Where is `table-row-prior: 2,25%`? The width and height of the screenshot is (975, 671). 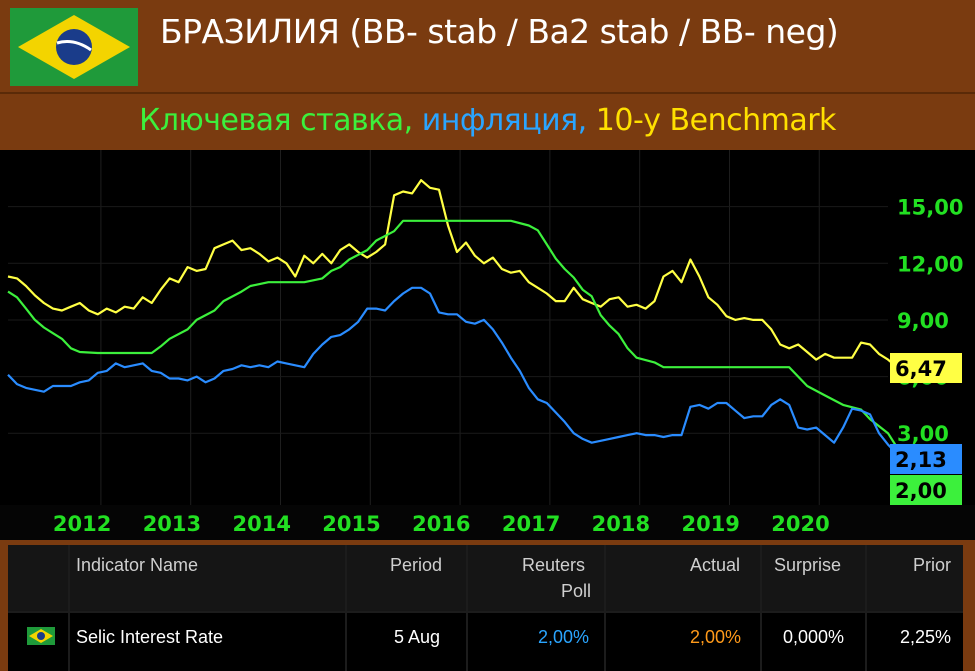
table-row-prior: 2,25% is located at coordinates (926, 637).